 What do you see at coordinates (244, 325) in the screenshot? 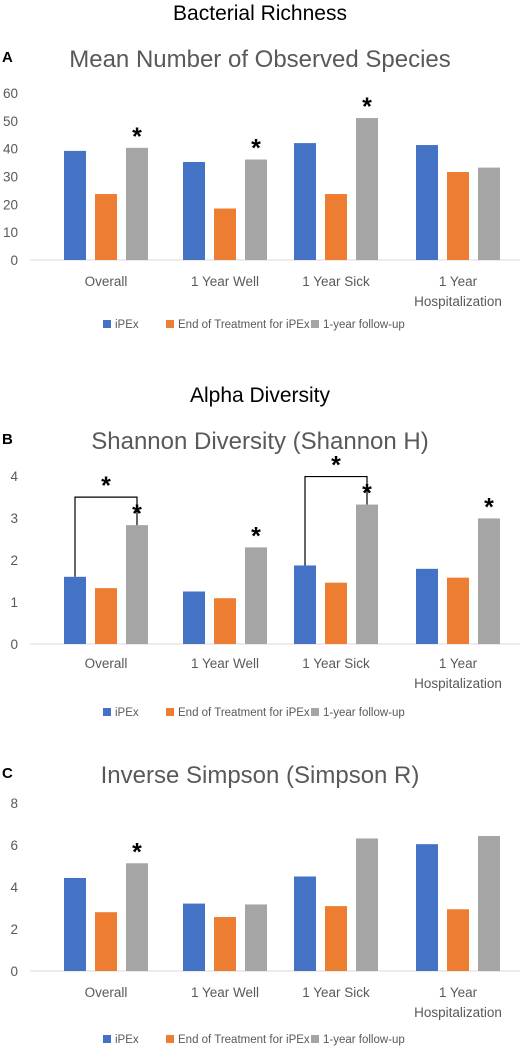
I see `chart-a-legend-label: End of Treatment for iPEx` at bounding box center [244, 325].